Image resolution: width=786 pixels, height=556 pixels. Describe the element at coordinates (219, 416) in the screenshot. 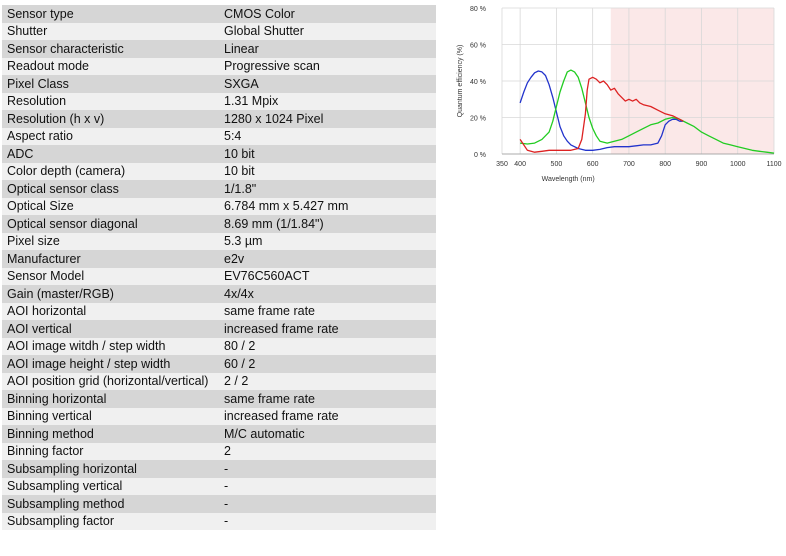

I see `spec-row: Binning vertical increased frame rate` at that location.